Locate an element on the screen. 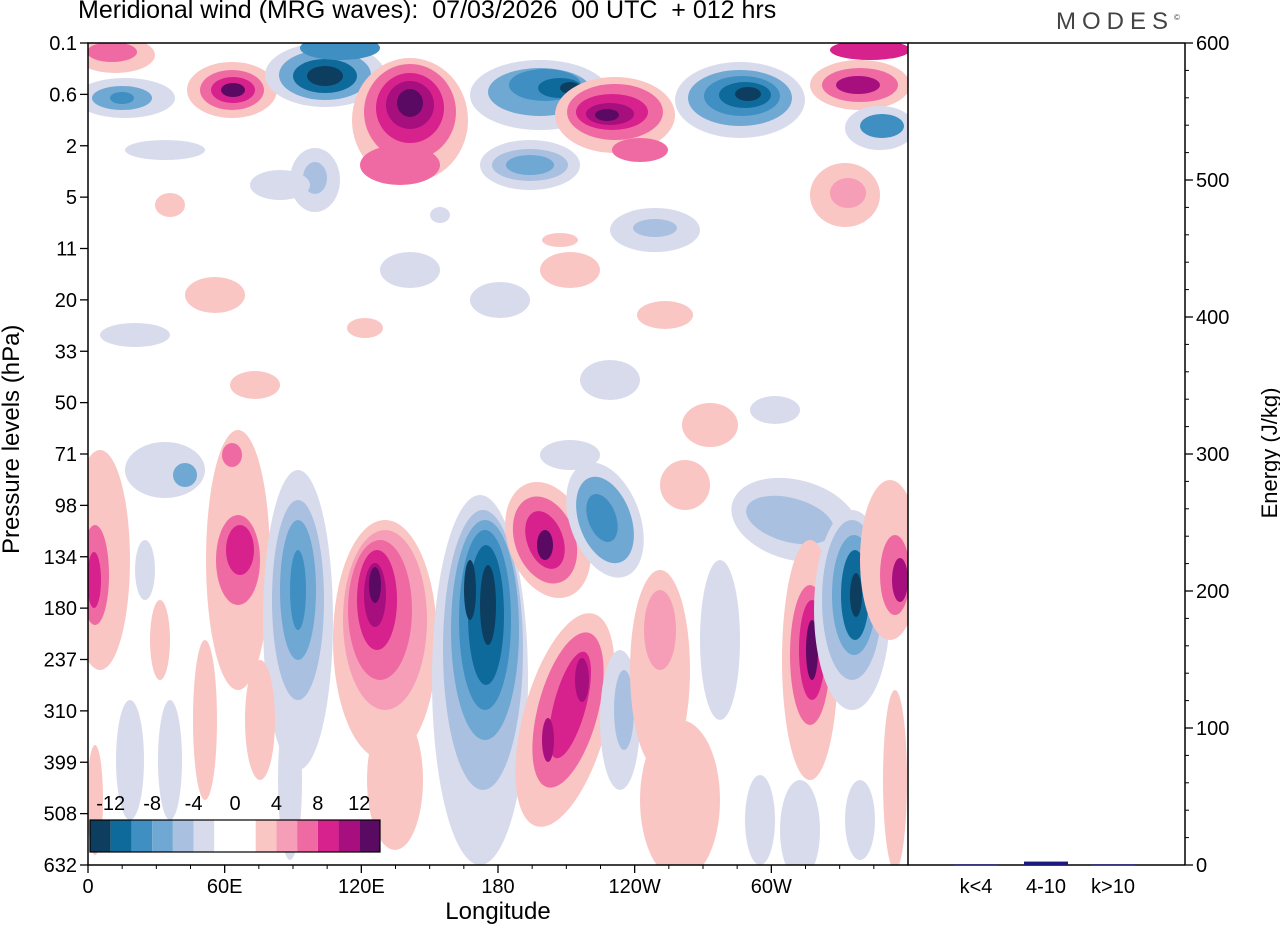 The image size is (1280, 930). energy-category-label: 4-10 is located at coordinates (1046, 887).